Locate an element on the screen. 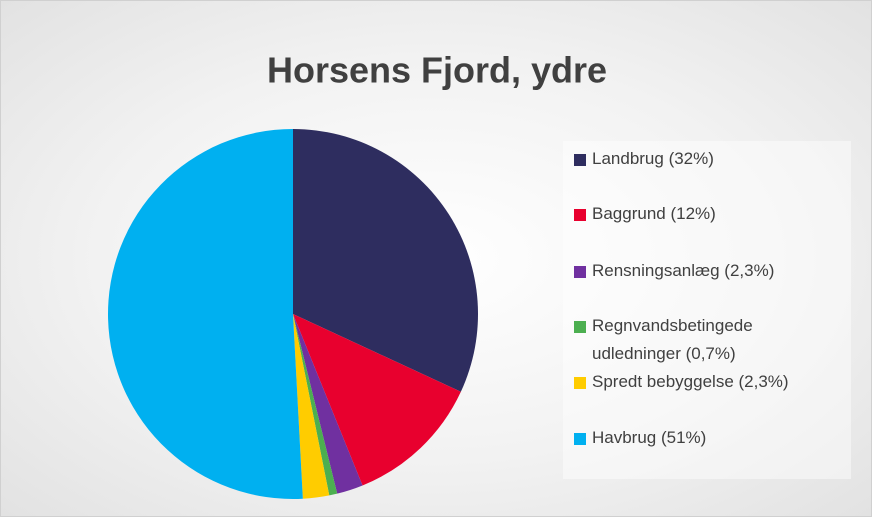  legend-item: Regnvandsbetingede udledninger (0,7%) is located at coordinates (704, 340).